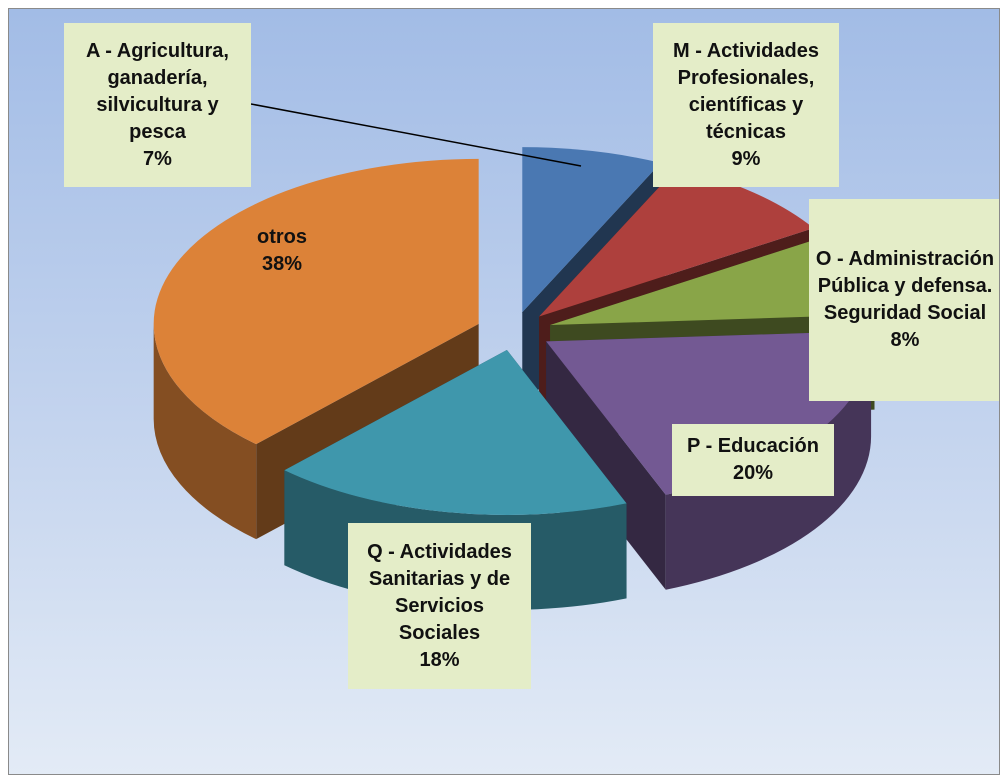  I want to click on leader-line, so click(416, 135).